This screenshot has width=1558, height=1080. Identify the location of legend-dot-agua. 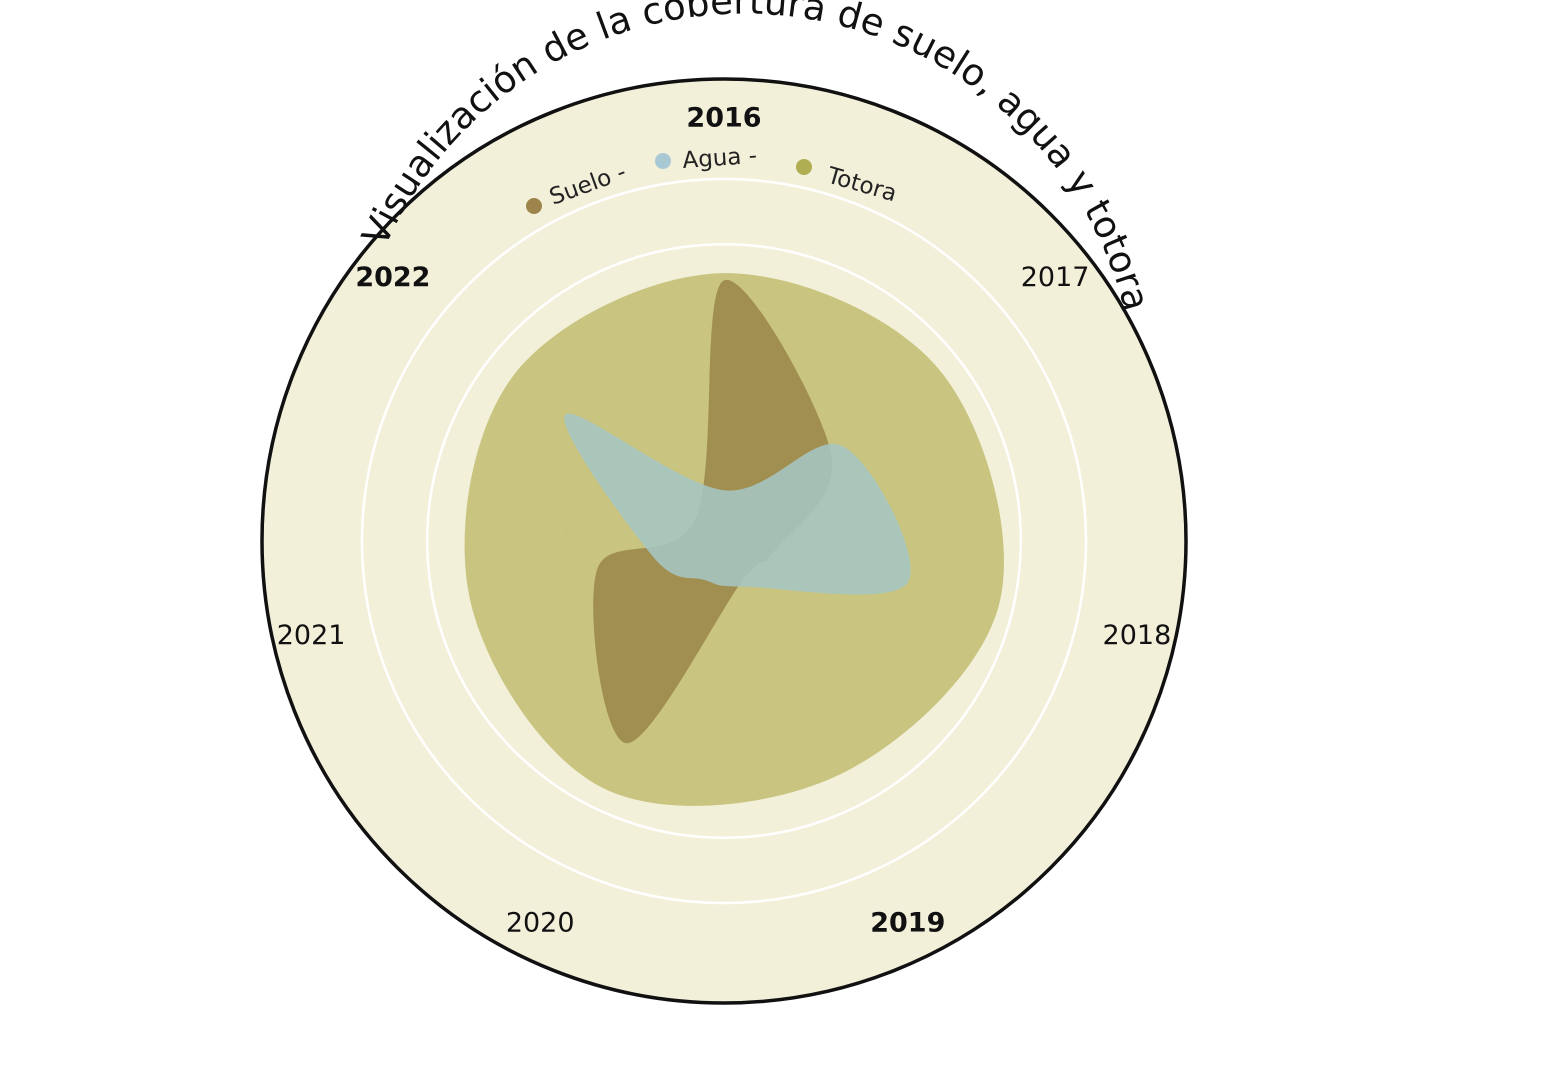
(663, 161).